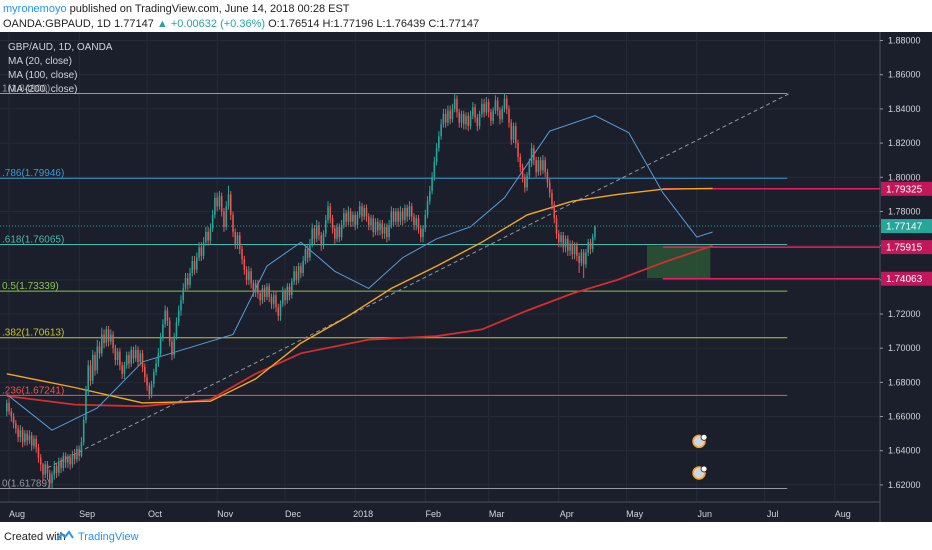  What do you see at coordinates (704, 469) in the screenshot?
I see `event-count-badge` at bounding box center [704, 469].